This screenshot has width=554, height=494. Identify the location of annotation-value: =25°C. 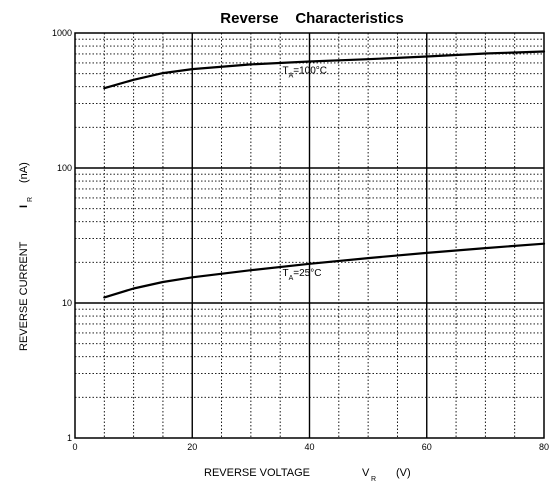
(307, 273).